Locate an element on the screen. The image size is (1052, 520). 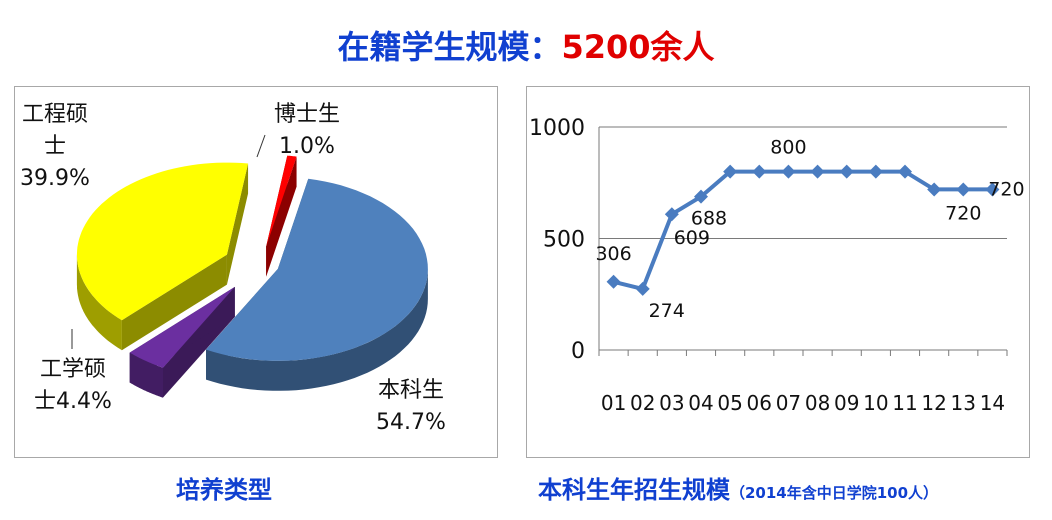
pie-slice-label: 工学硕士4.4% is located at coordinates (73, 385).